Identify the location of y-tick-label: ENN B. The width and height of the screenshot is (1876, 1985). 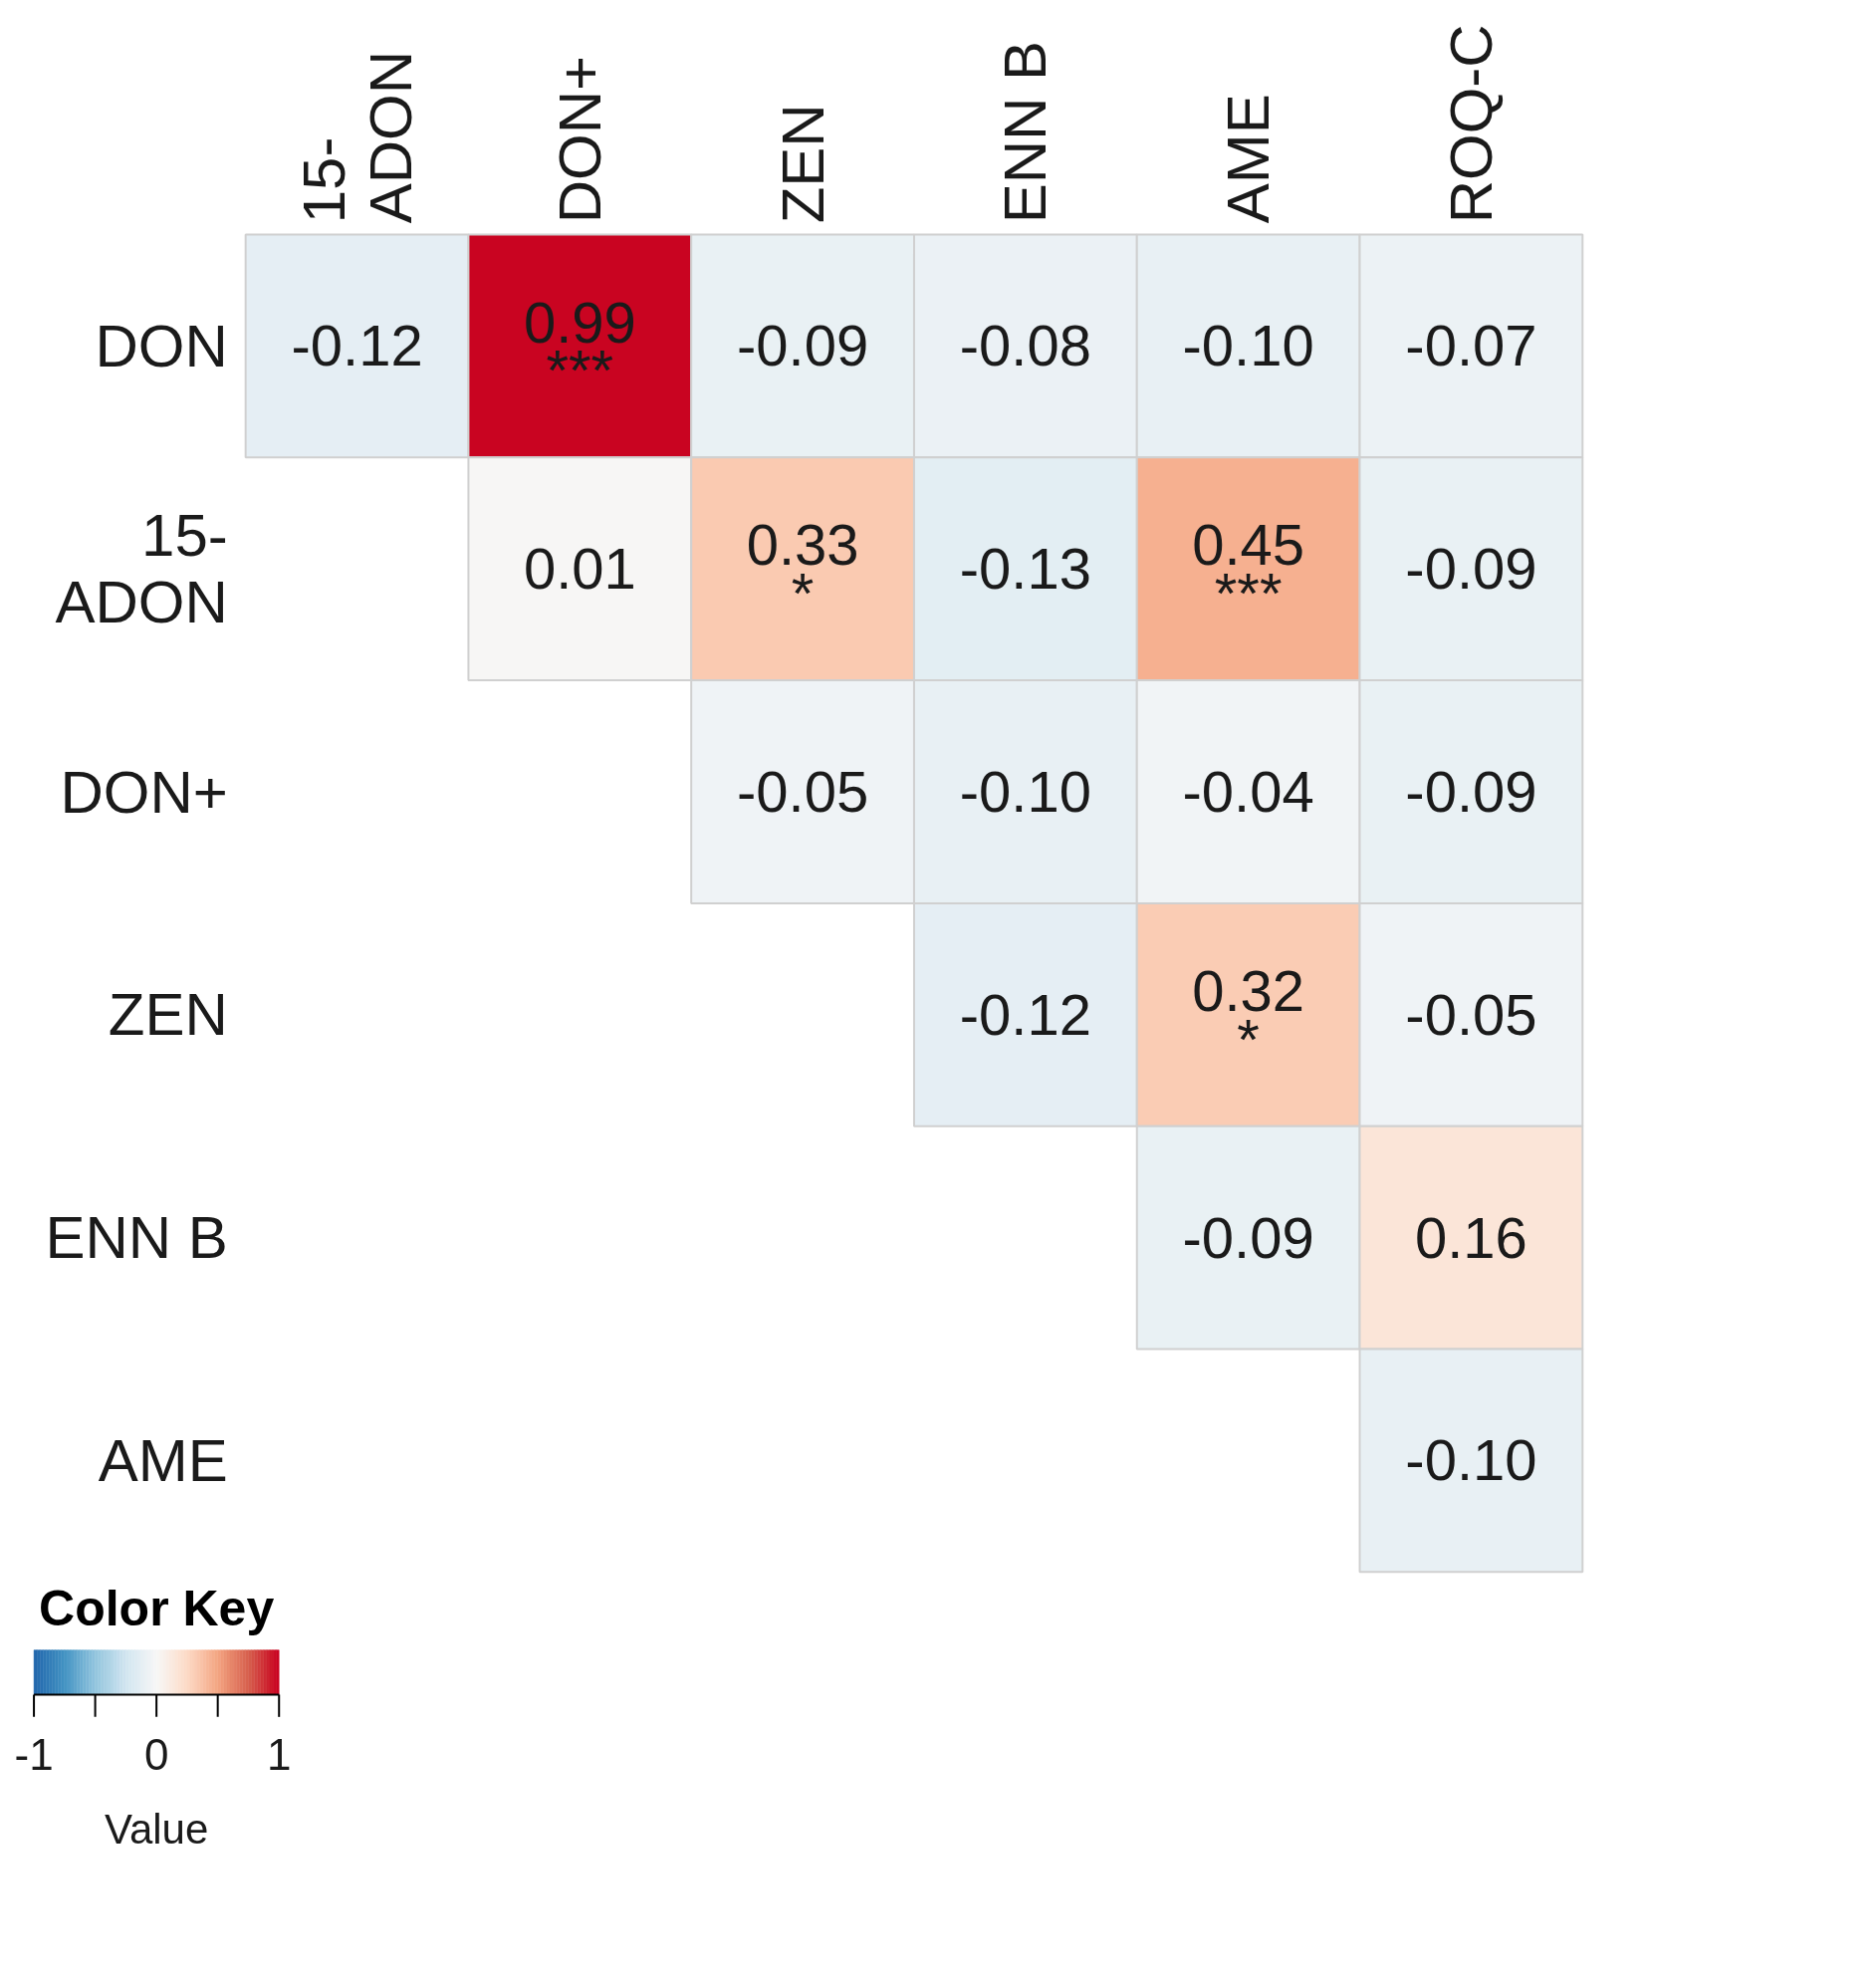
(136, 1238).